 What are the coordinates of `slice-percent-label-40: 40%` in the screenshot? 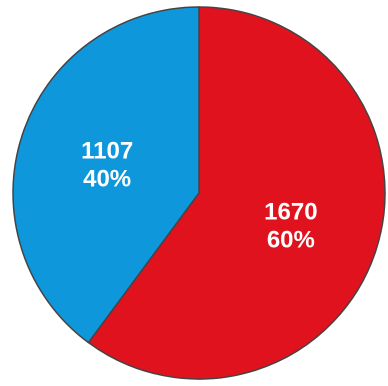 It's located at (107, 179).